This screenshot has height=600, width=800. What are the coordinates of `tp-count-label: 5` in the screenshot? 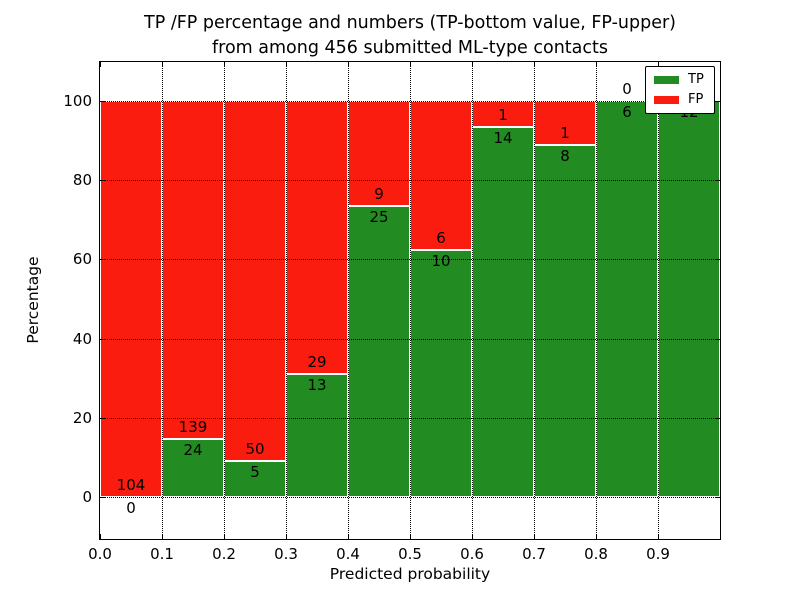 It's located at (255, 472).